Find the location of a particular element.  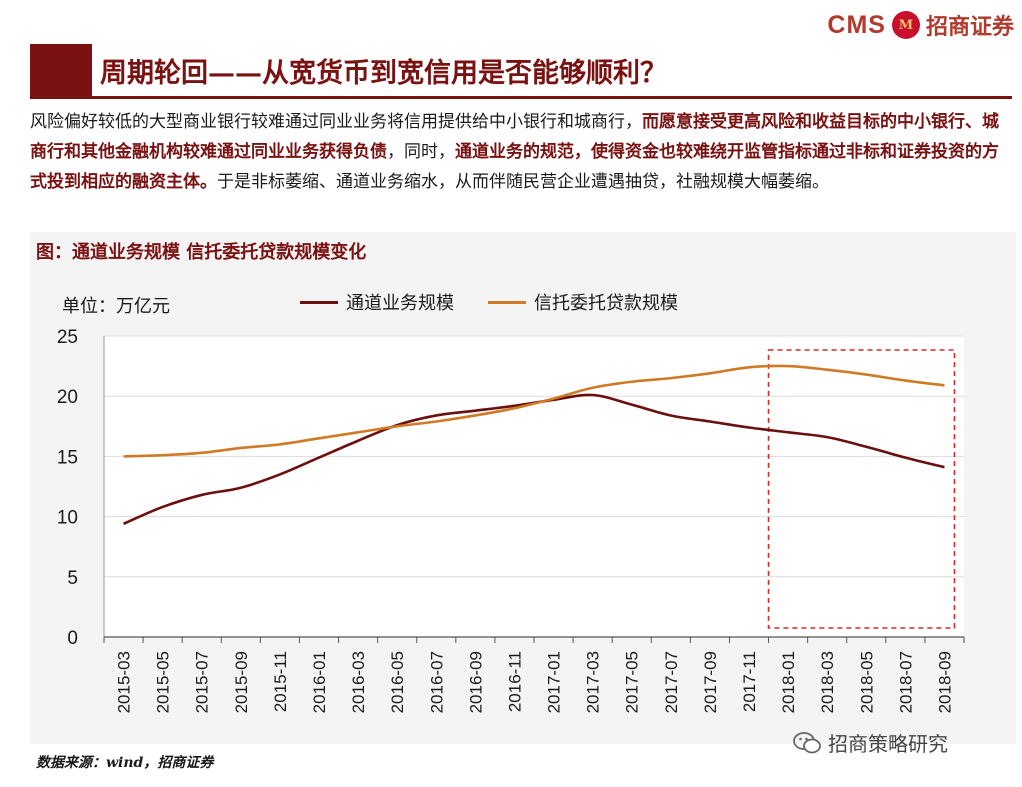

x-tick-label: 2015-11 is located at coordinates (280, 681).